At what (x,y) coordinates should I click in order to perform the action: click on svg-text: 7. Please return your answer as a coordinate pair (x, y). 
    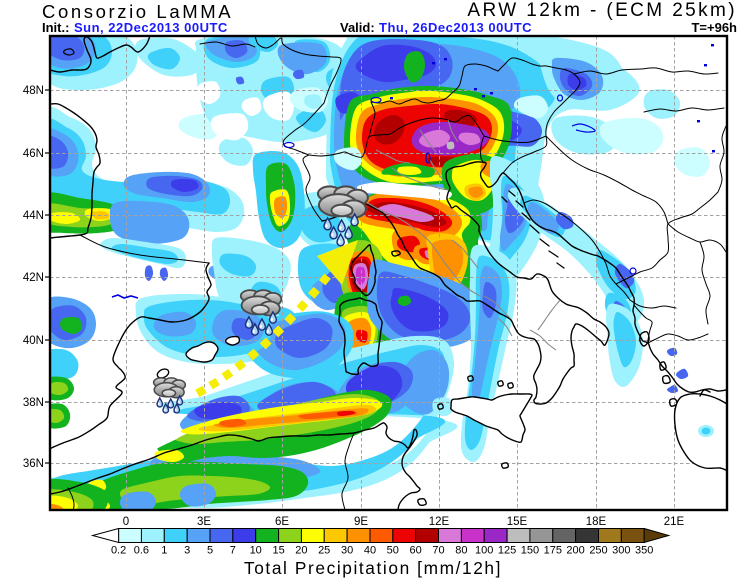
    Looking at the image, I should click on (233, 551).